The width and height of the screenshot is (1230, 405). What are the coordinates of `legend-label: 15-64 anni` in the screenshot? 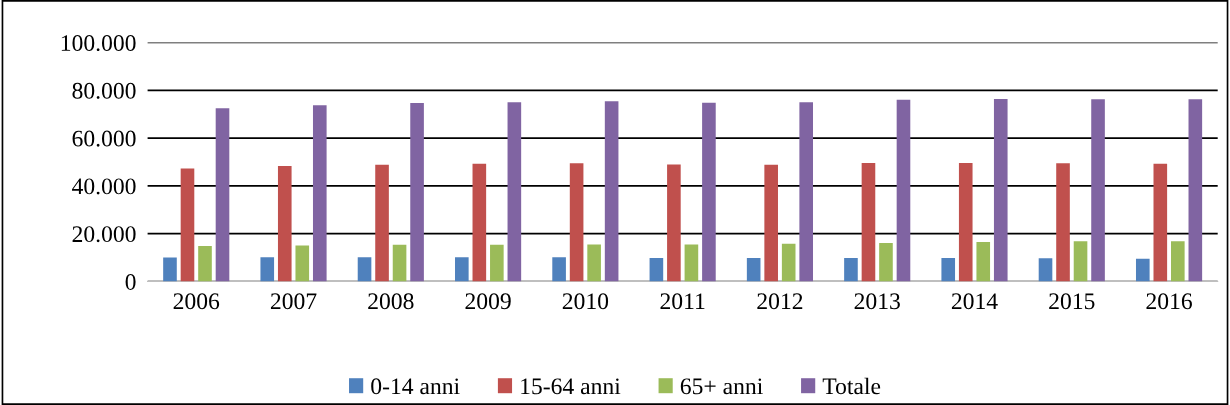 It's located at (571, 386).